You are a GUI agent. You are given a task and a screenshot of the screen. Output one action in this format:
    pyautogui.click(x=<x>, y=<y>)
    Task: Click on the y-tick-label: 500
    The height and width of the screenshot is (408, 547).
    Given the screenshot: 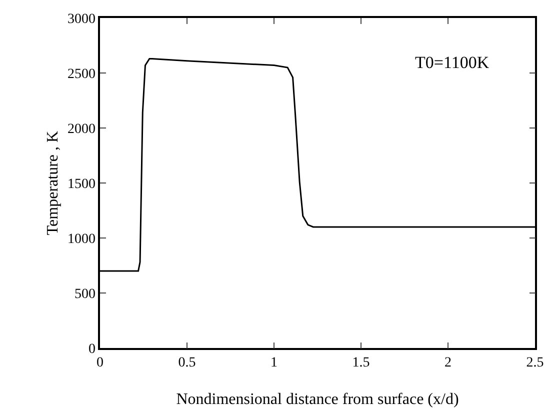 What is the action you would take?
    pyautogui.click(x=85, y=294)
    